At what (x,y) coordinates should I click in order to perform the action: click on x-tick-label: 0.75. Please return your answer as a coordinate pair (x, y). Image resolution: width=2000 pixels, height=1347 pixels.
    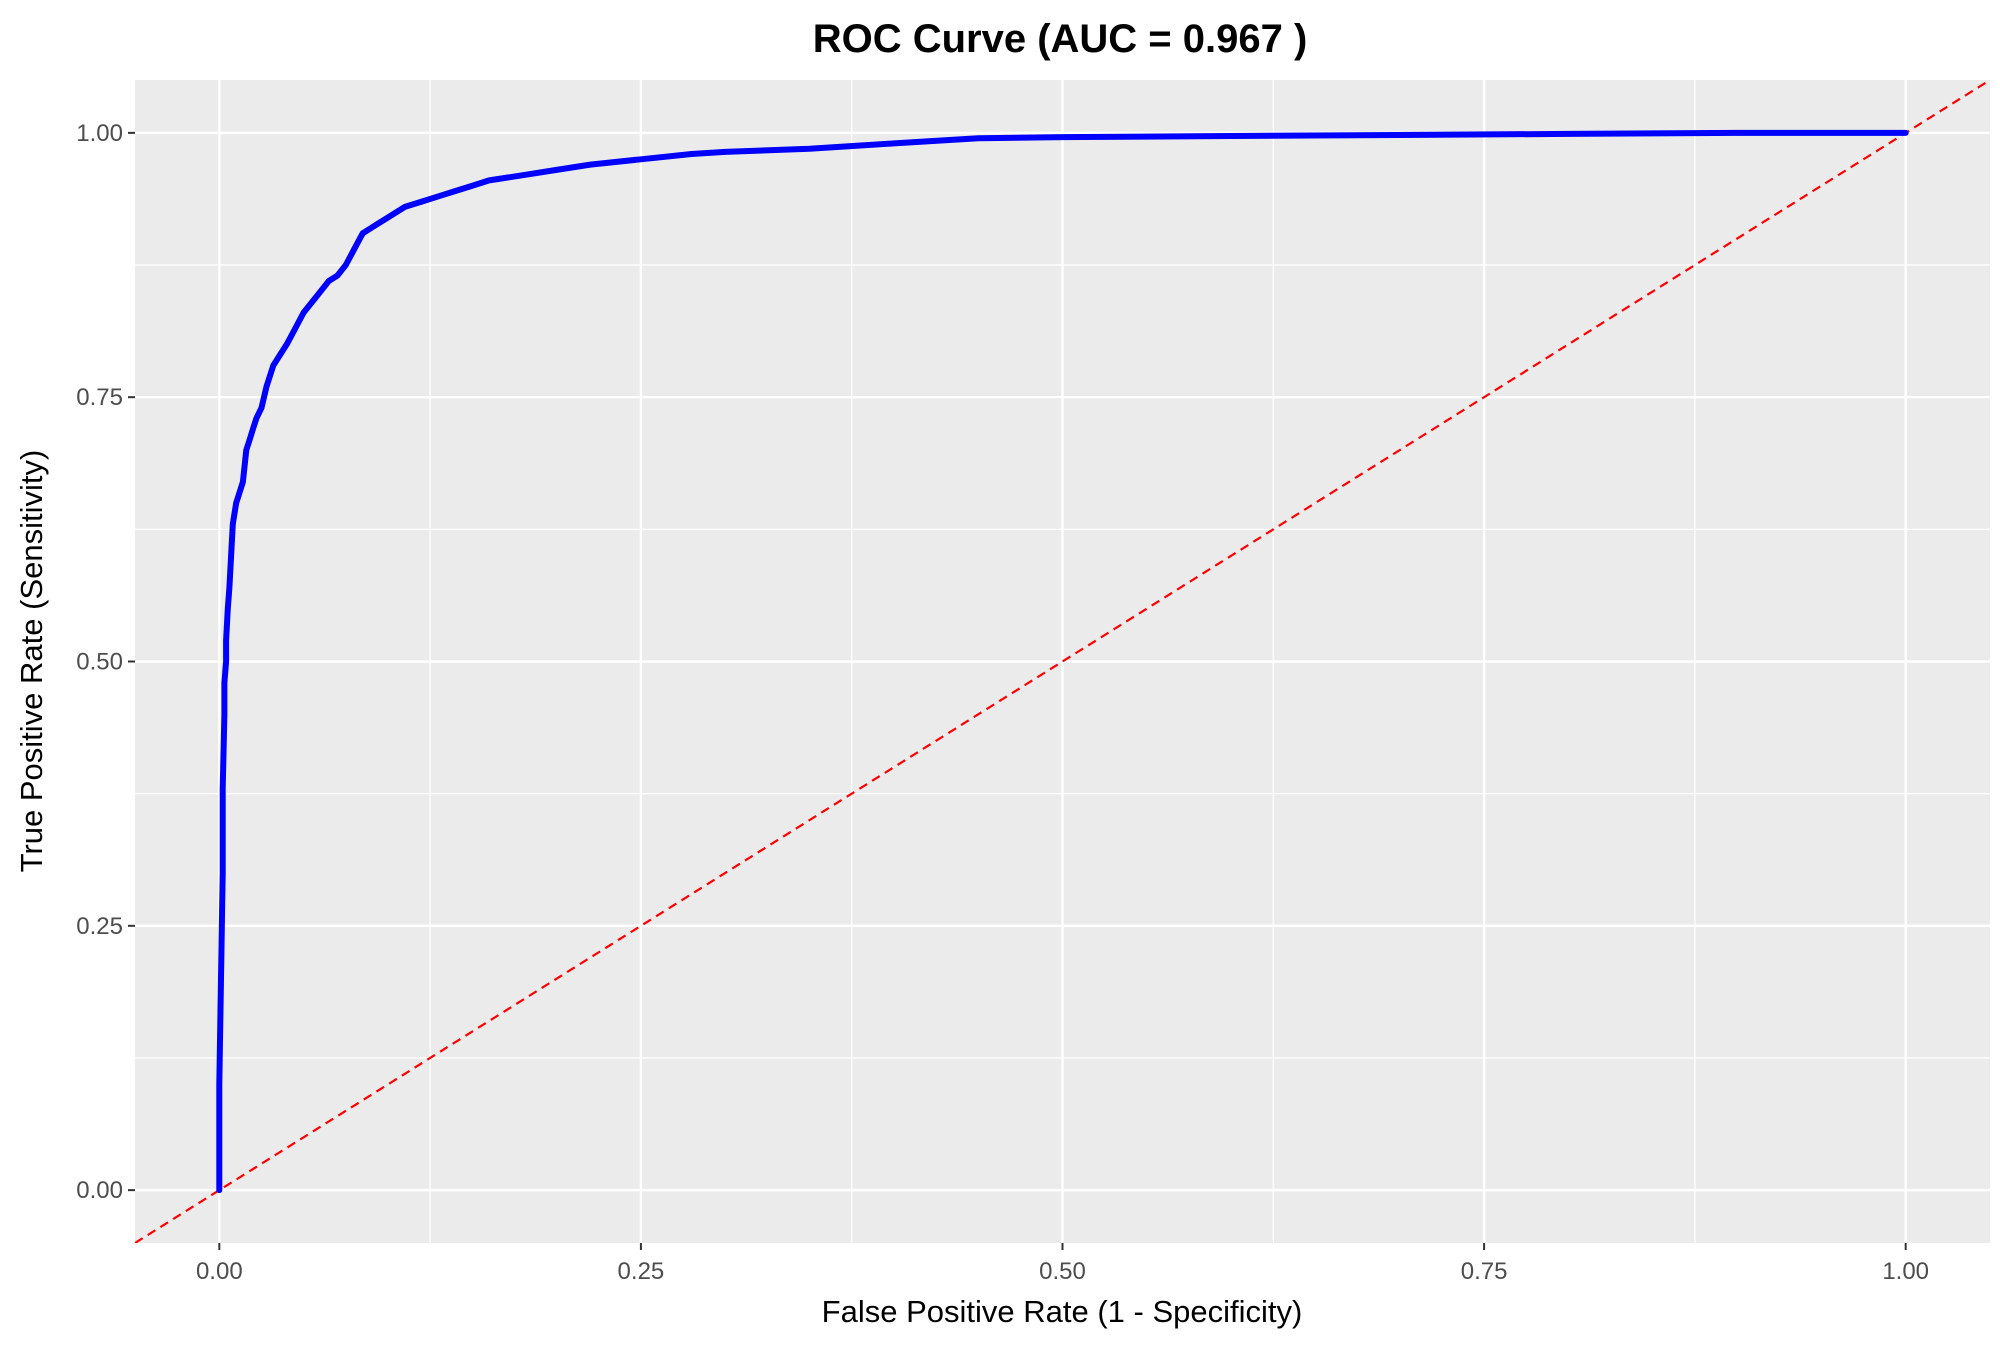
    Looking at the image, I should click on (1484, 1271).